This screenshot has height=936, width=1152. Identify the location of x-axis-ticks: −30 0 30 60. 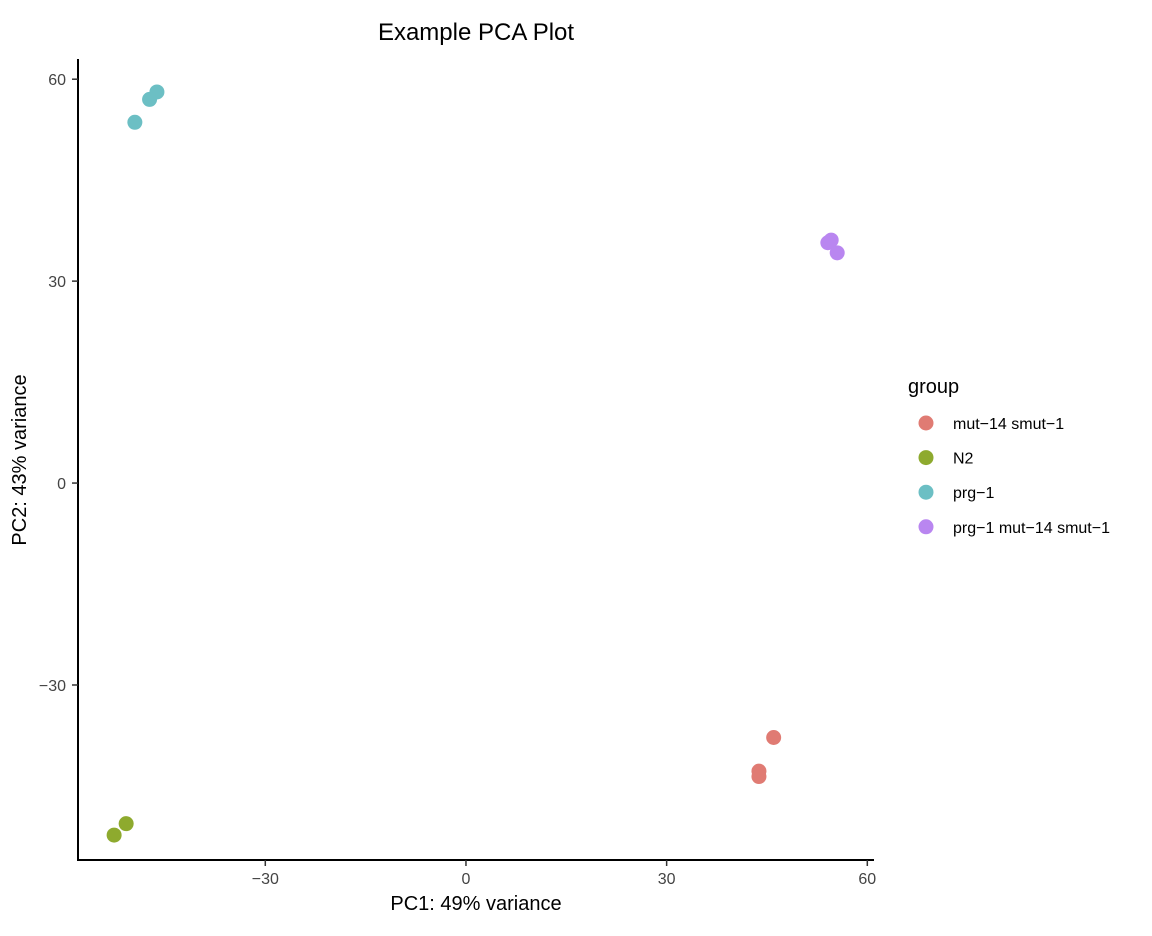
(564, 874).